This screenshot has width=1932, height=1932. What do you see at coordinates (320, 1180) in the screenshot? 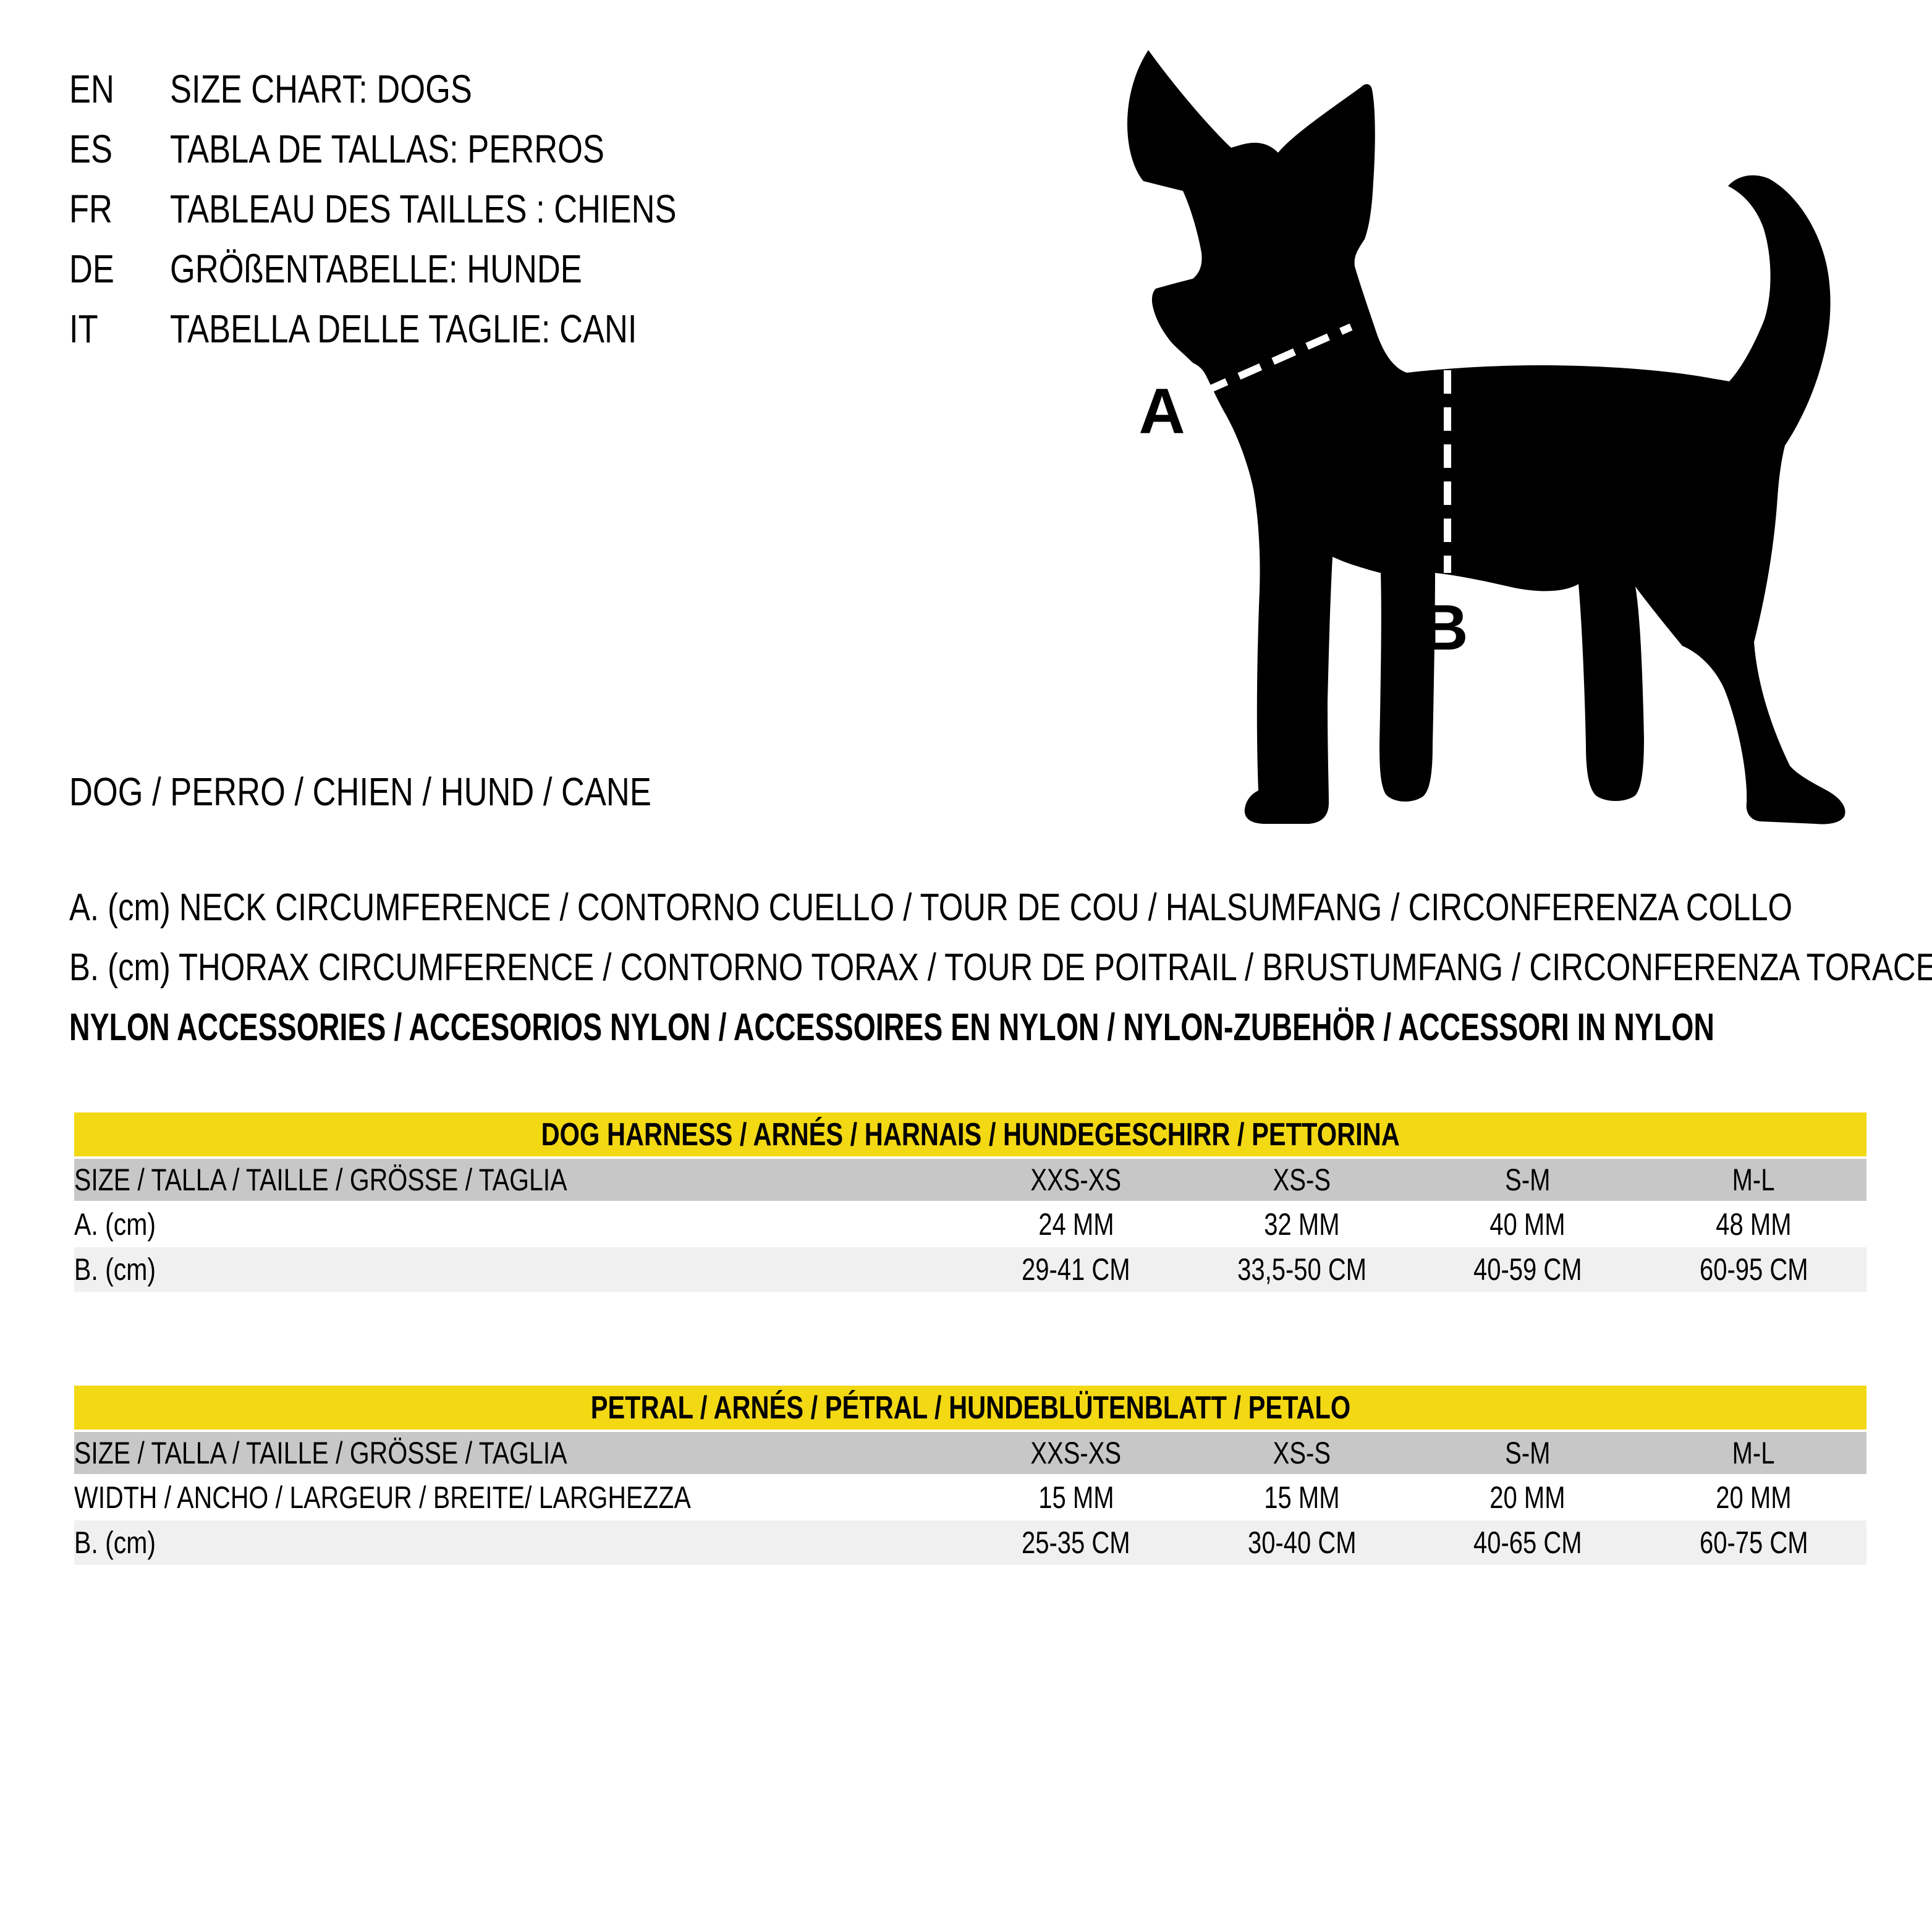
I see `harness-size-label: SIZE / TALLA / TAILLE / GRÖSSE / TAGLIA` at bounding box center [320, 1180].